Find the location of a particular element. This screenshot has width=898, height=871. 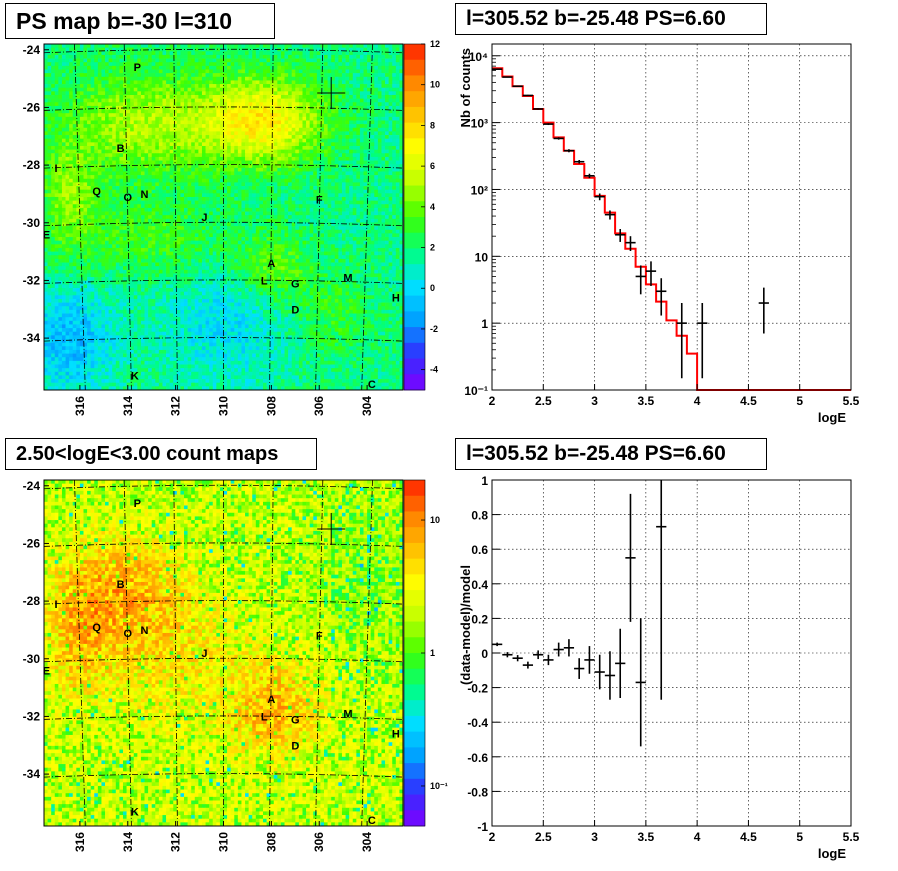

ps-map-ytick-label: -26 is located at coordinates (32, 107).